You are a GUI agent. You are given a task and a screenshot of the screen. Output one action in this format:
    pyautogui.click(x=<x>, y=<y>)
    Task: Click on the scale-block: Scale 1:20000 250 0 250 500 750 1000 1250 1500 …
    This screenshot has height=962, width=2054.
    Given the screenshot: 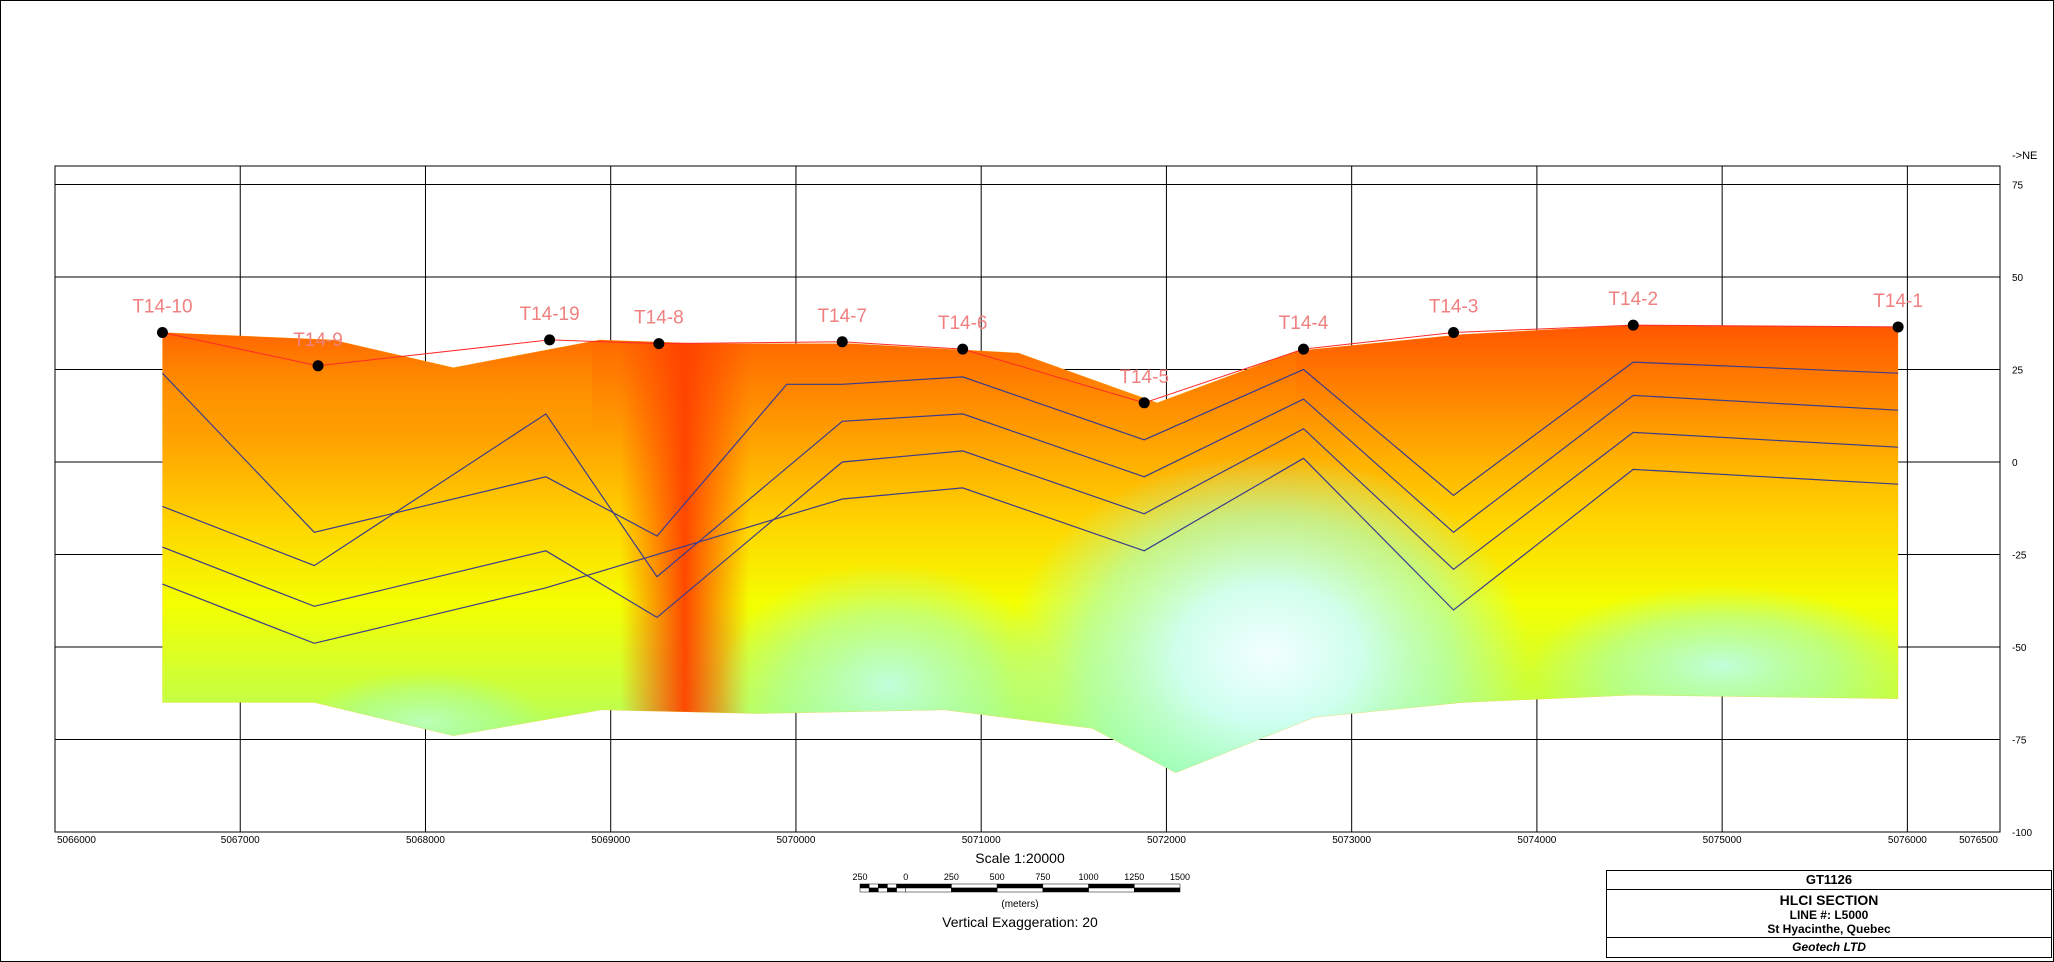 What is the action you would take?
    pyautogui.click(x=1020, y=890)
    